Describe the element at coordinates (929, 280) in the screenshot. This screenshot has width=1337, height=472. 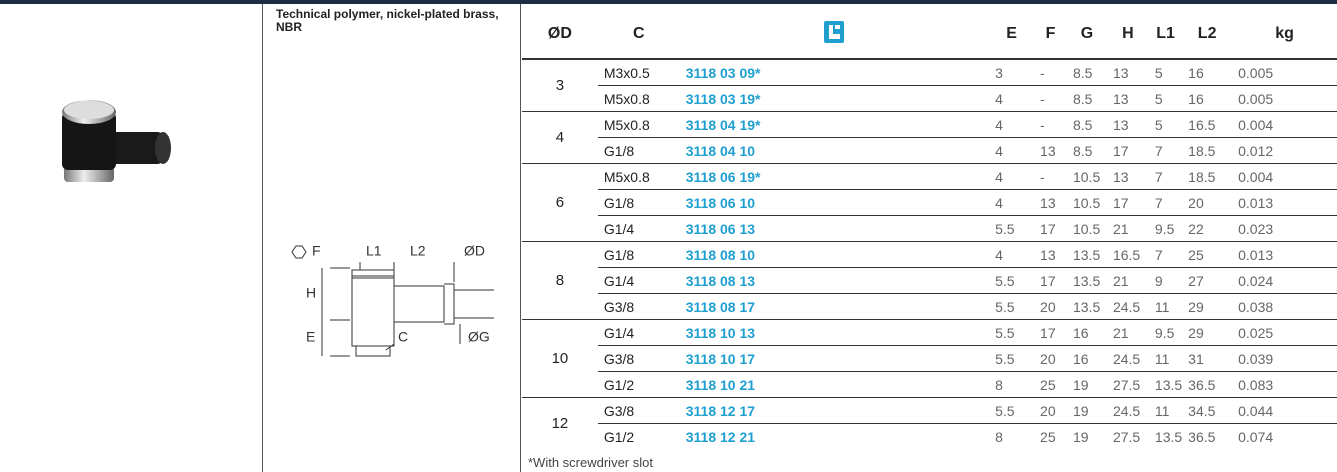
I see `table-row: G1/4 3118 08 13 5.5 17 13.5 21 9 27 0.024` at that location.